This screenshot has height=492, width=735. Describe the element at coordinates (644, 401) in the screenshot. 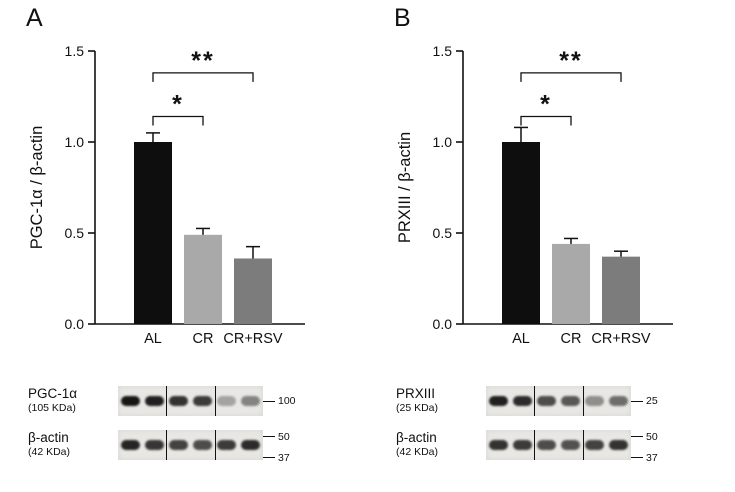

I see `molecular-weight-marker: 25` at that location.